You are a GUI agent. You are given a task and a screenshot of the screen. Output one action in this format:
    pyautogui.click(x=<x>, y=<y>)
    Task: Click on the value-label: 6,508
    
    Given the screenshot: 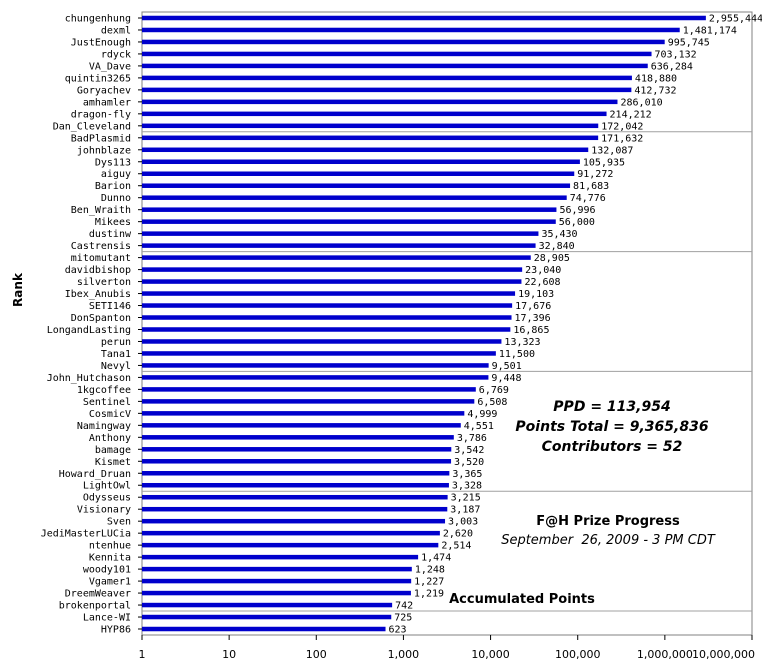 What is the action you would take?
    pyautogui.click(x=492, y=402)
    